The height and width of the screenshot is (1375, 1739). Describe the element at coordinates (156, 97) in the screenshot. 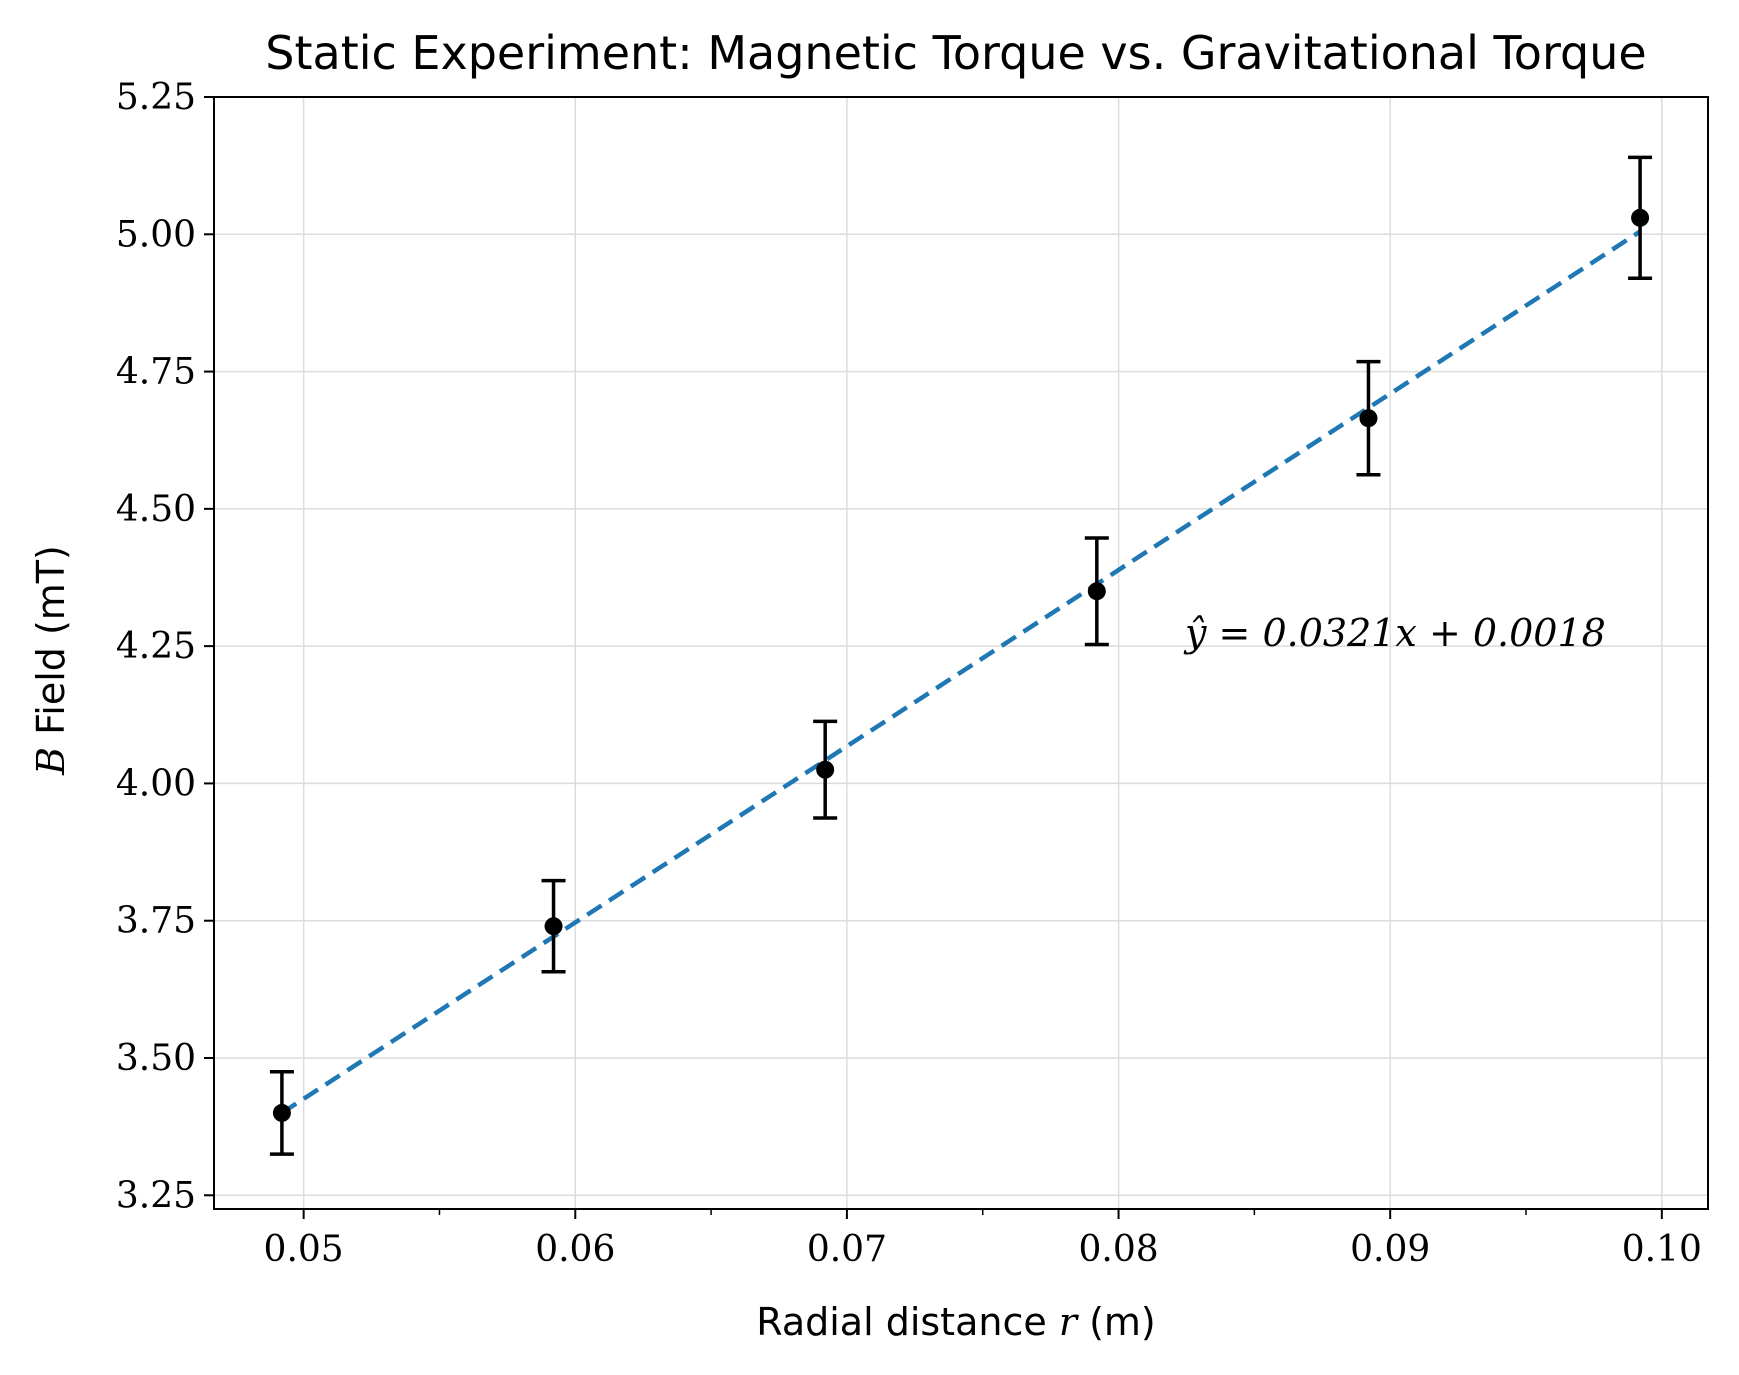

I see `y-tick-label: 5.25` at that location.